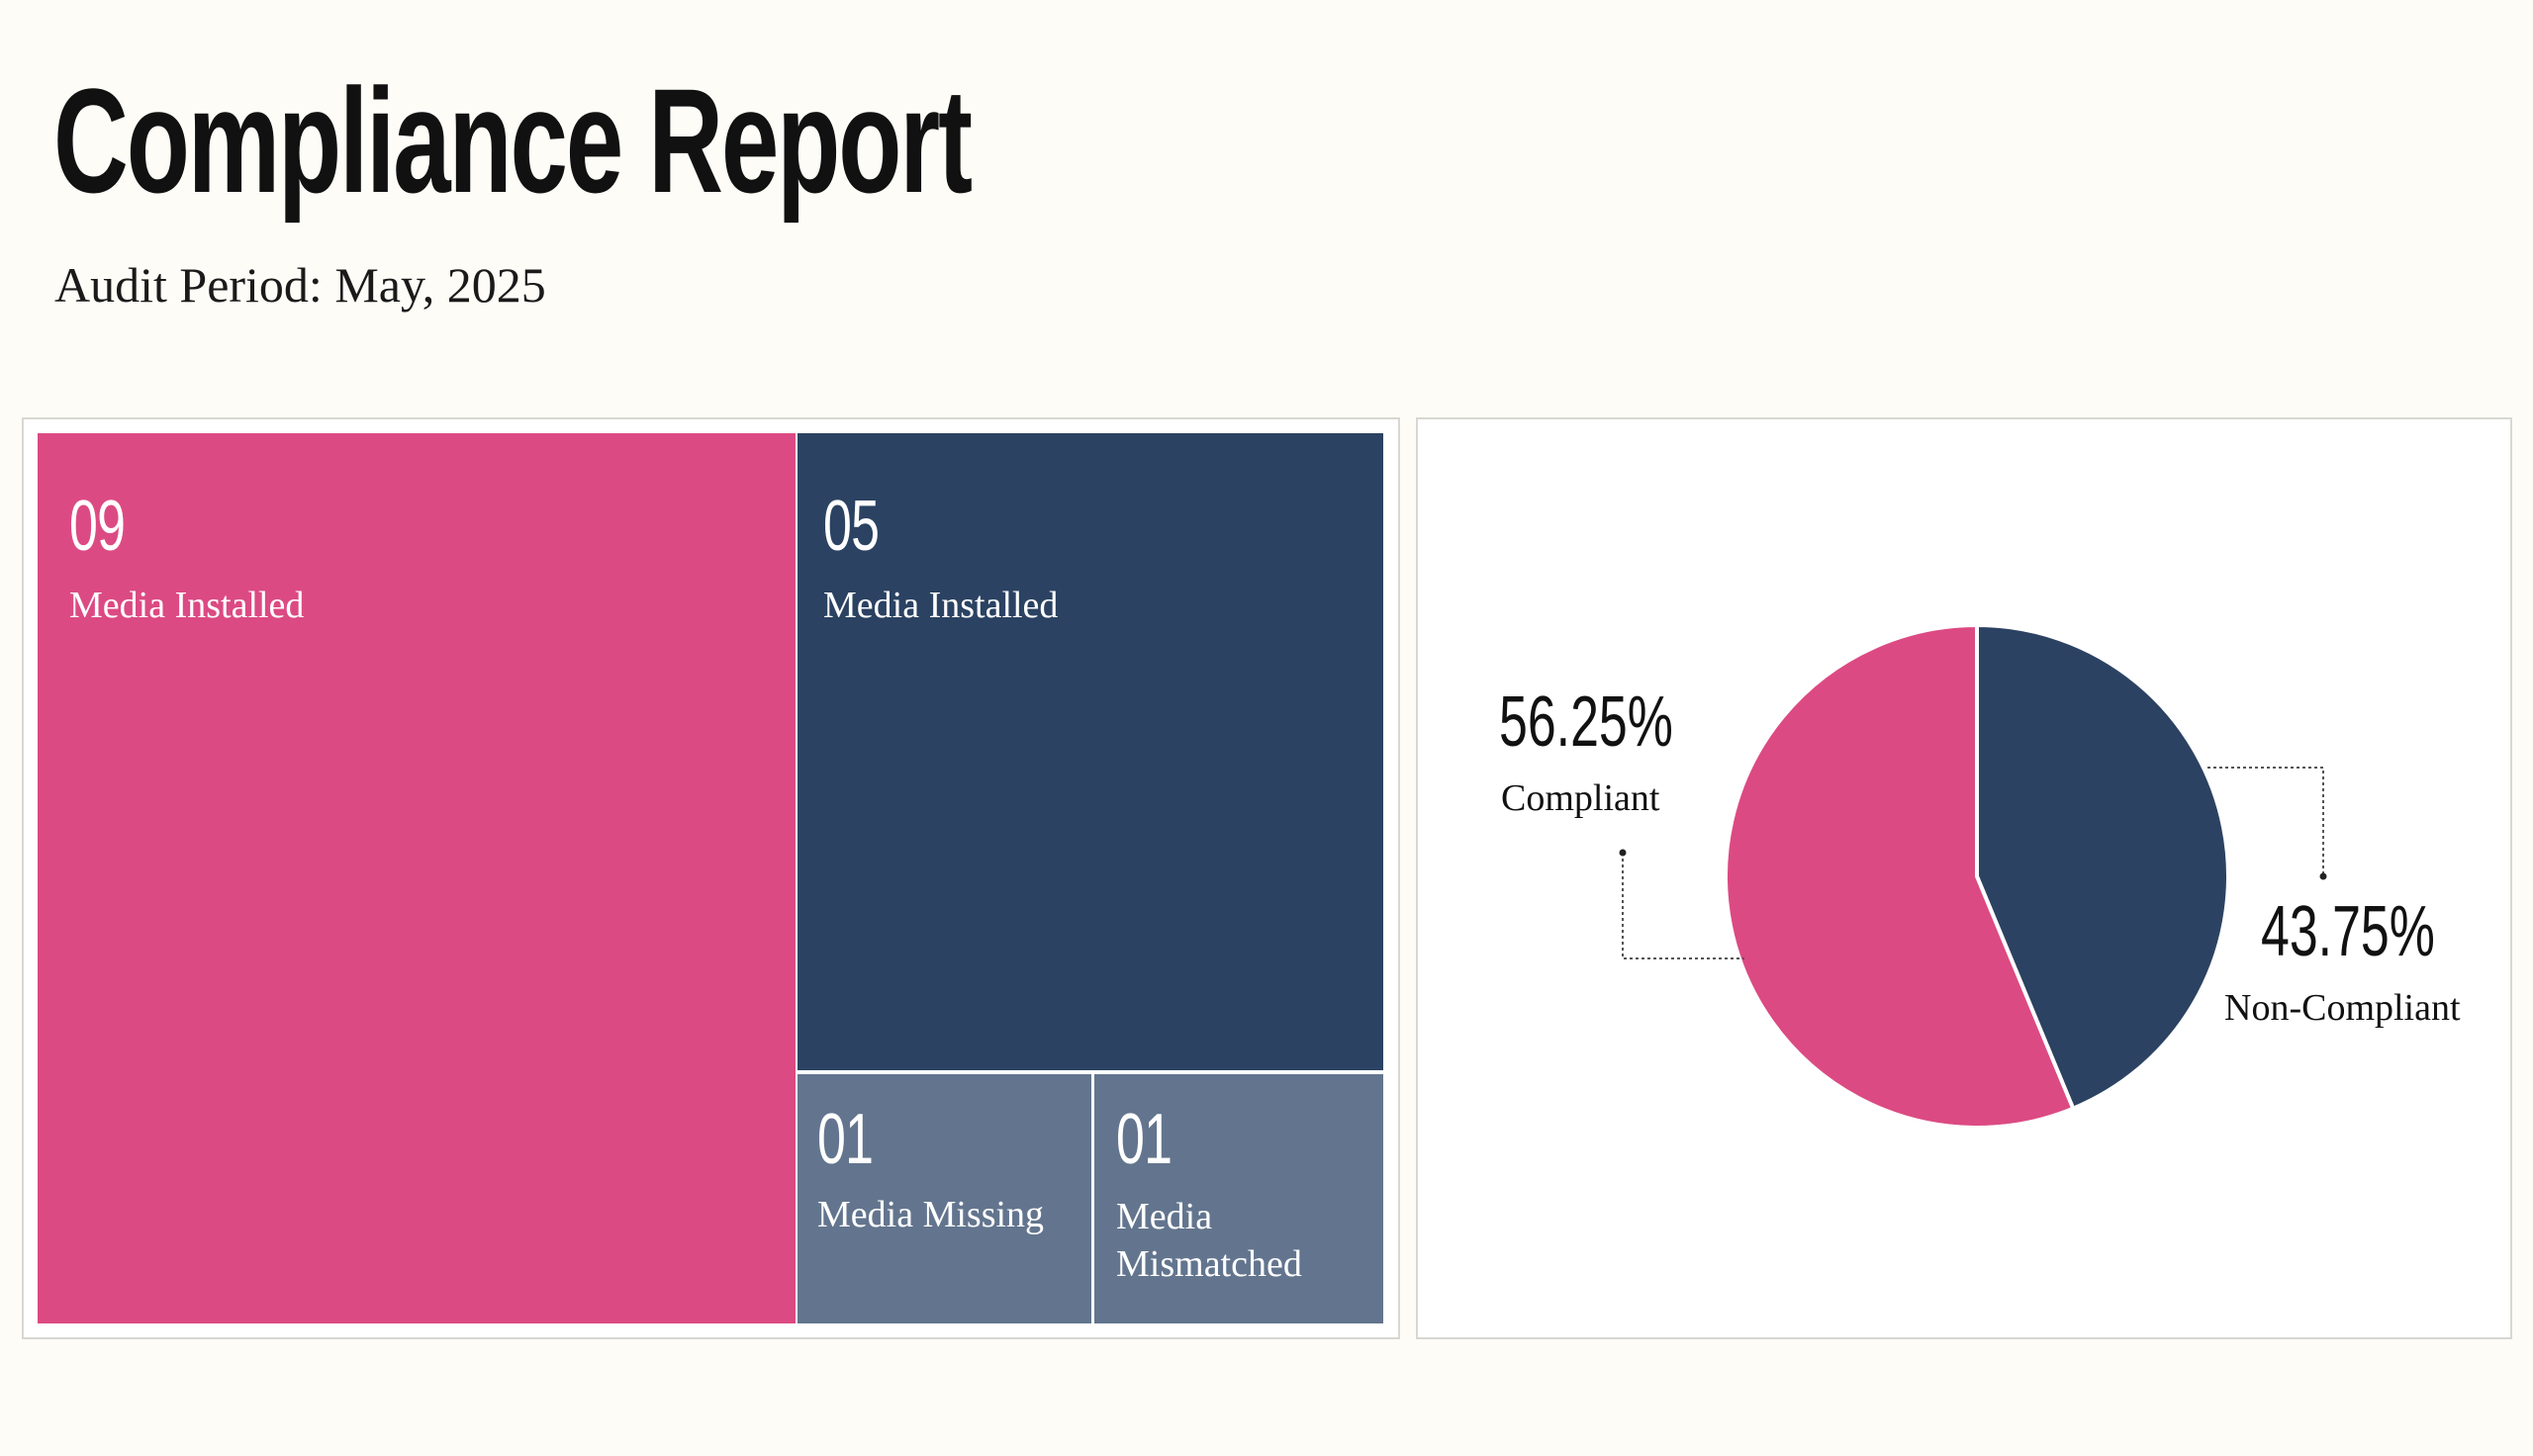  Describe the element at coordinates (1623, 853) in the screenshot. I see `compliant-leader-dot` at that location.